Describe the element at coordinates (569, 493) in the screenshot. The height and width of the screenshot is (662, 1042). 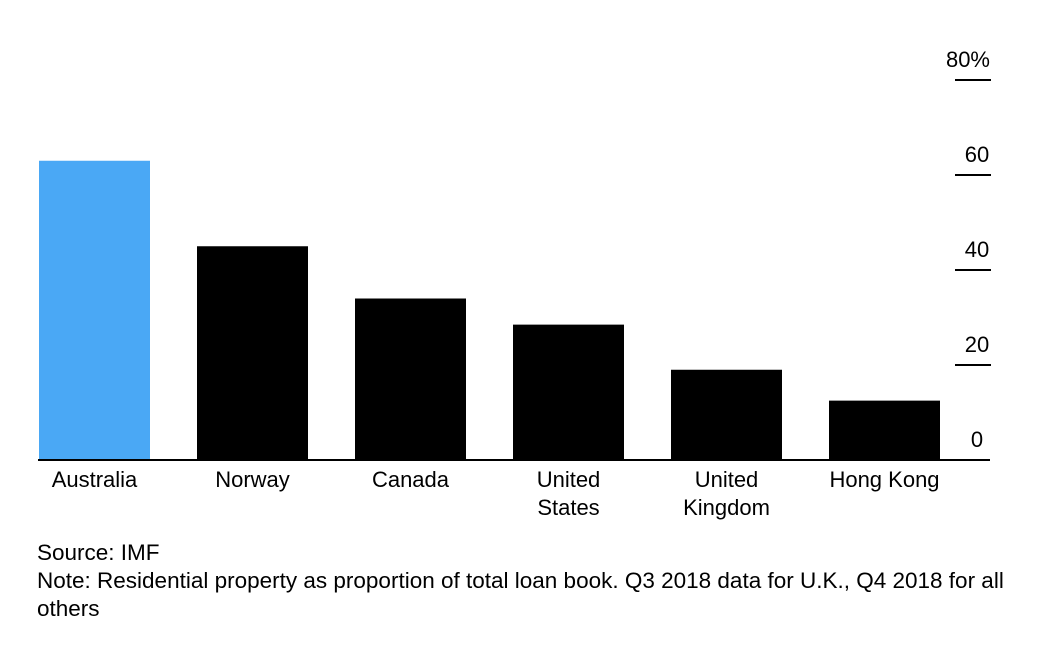
I see `category-label: United States` at that location.